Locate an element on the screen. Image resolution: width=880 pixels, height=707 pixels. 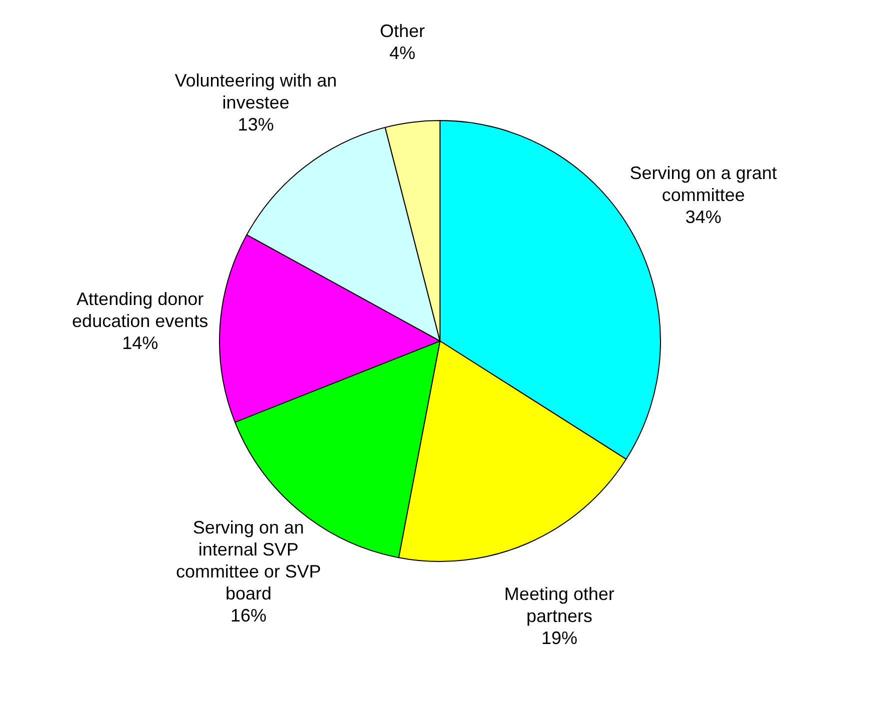
data-label: 34% is located at coordinates (703, 217).